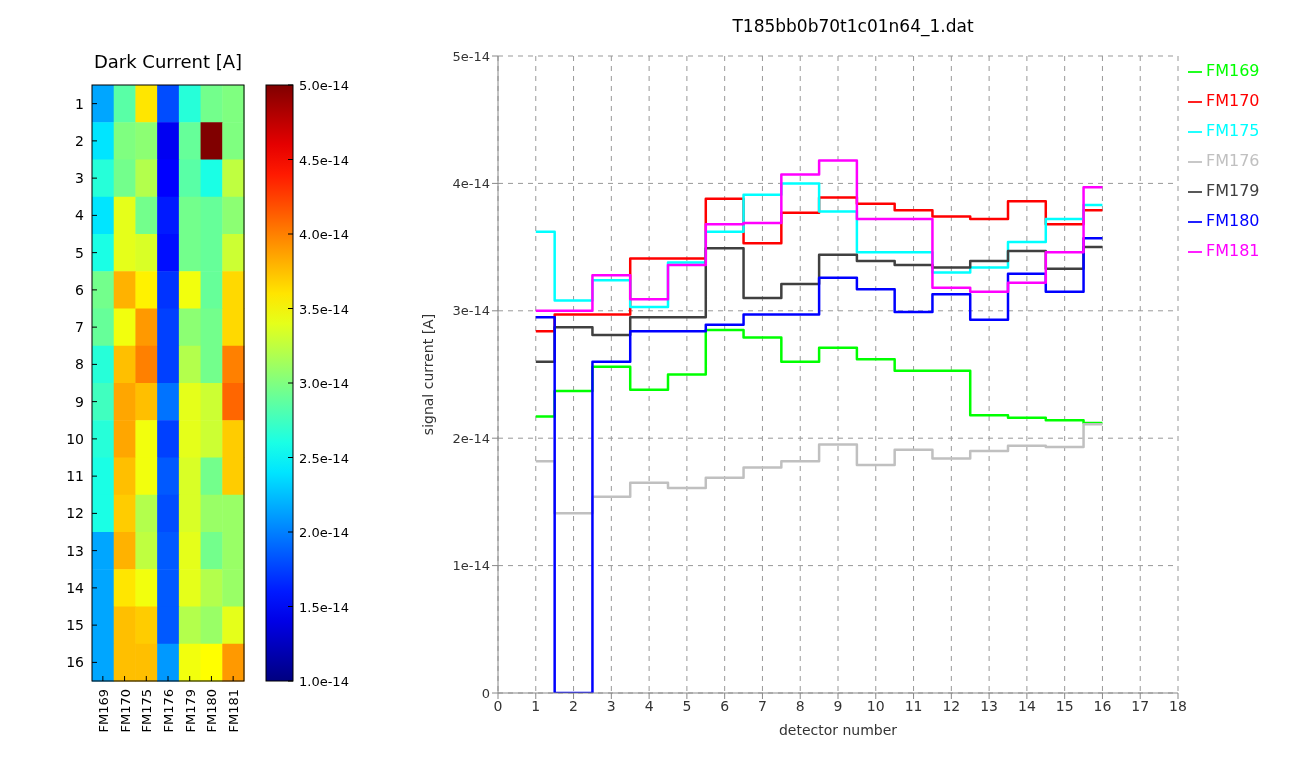 This screenshot has width=1298, height=767. I want to click on x-tick-label: 2, so click(574, 705).